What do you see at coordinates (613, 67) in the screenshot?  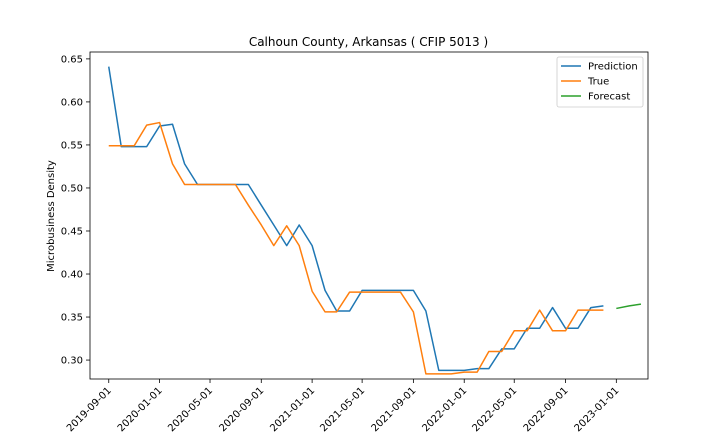 I see `legend-label-prediction: Prediction` at bounding box center [613, 67].